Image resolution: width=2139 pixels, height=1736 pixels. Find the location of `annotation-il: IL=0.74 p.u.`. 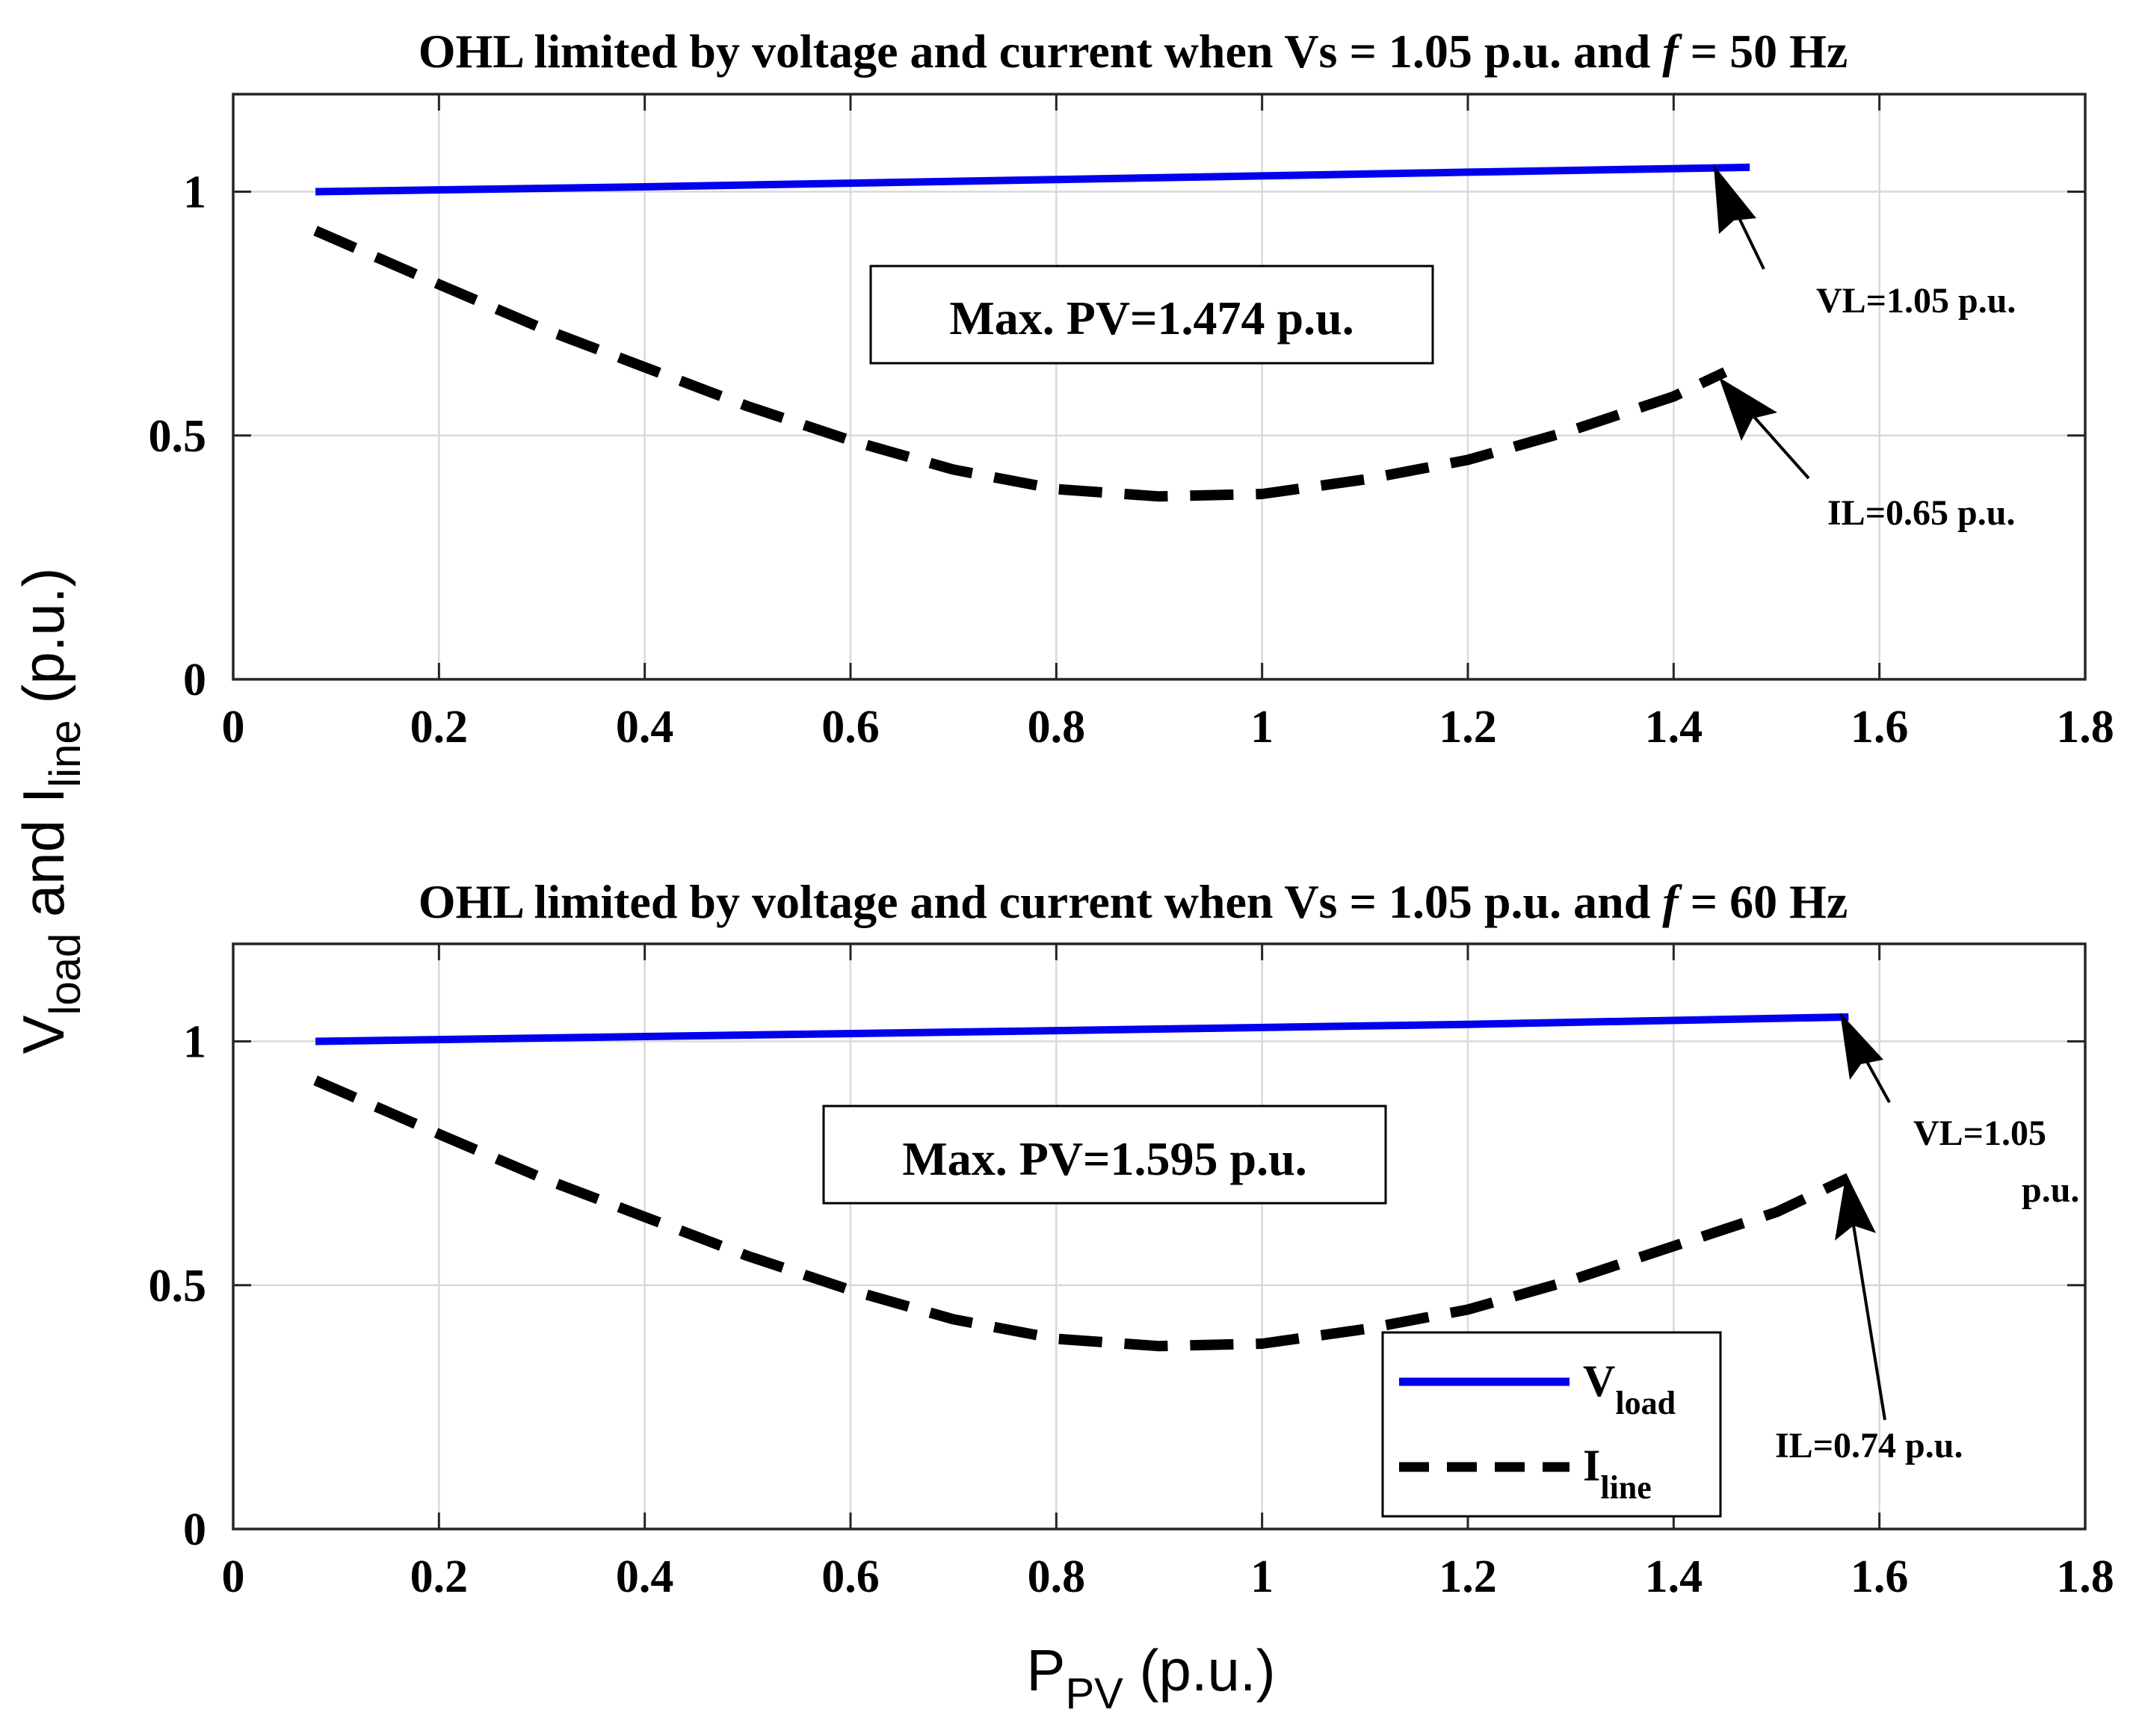

annotation-il: IL=0.74 p.u. is located at coordinates (1869, 1319).